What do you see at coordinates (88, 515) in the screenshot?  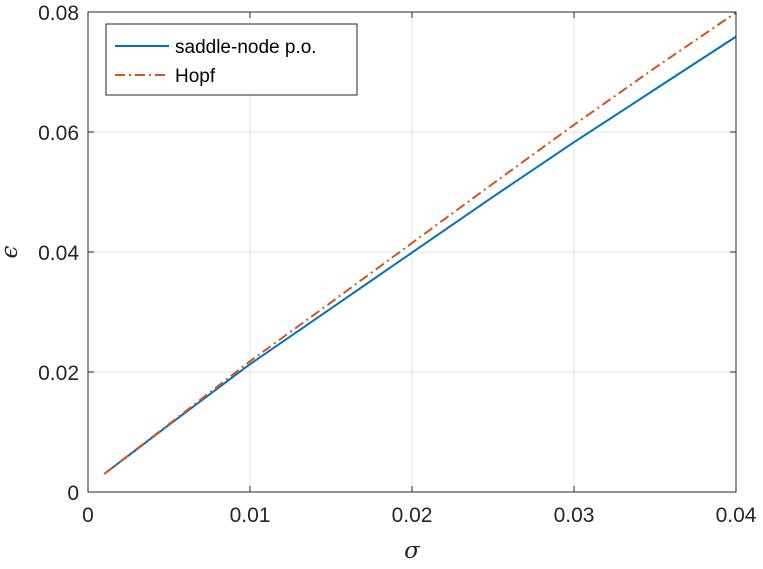 I see `x-tick-label: 0` at bounding box center [88, 515].